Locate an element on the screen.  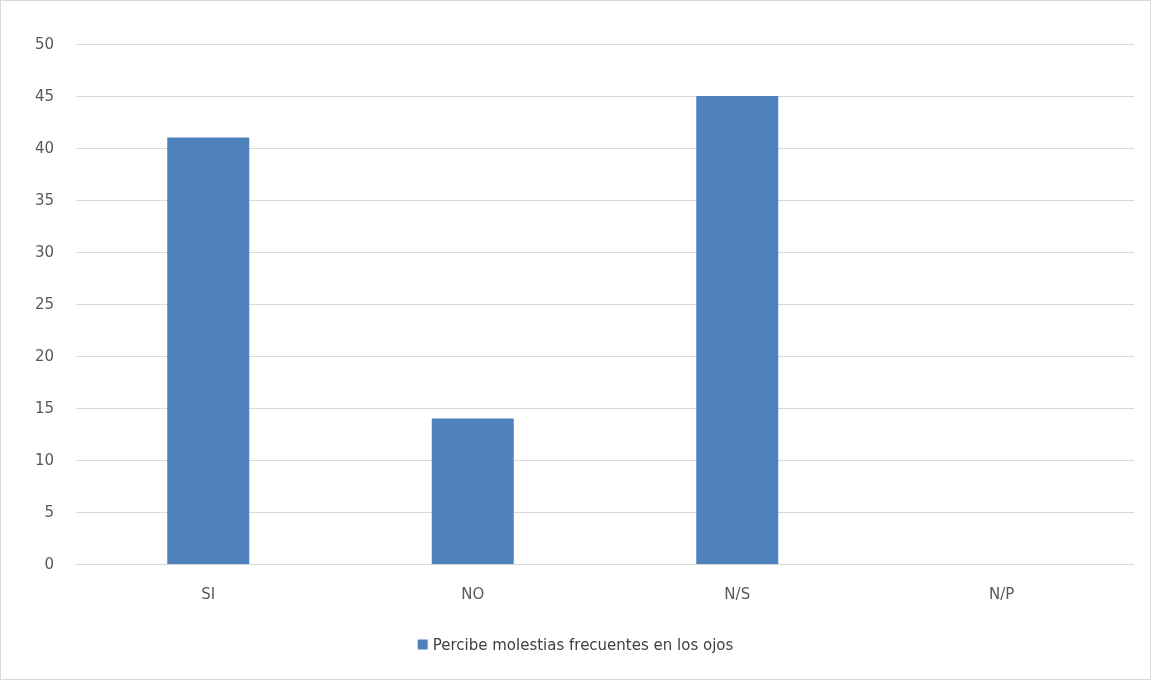
y-tick-label: 20 is located at coordinates (44, 356).